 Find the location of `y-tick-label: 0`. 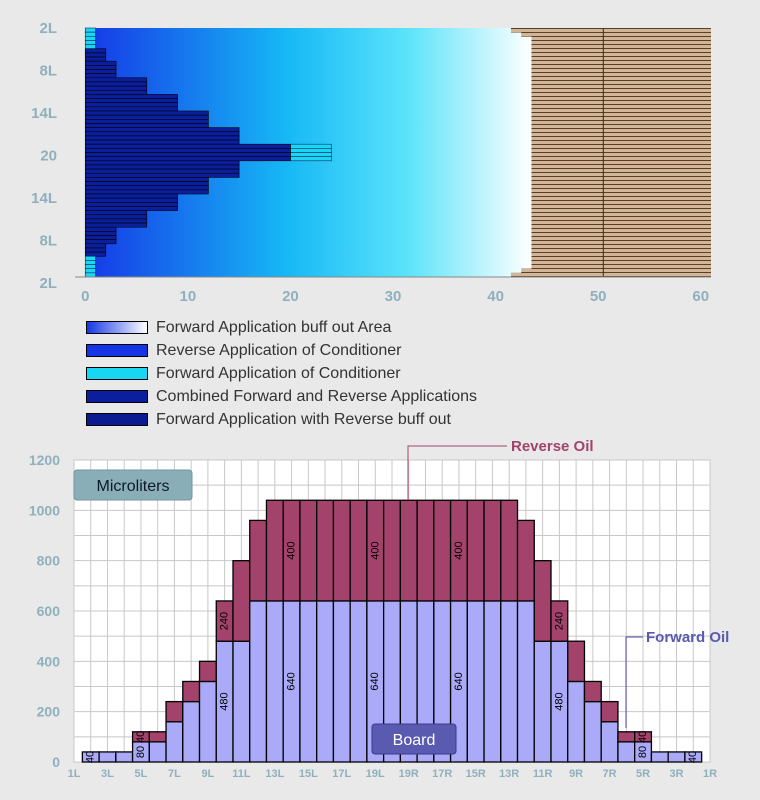

y-tick-label: 0 is located at coordinates (56, 762).